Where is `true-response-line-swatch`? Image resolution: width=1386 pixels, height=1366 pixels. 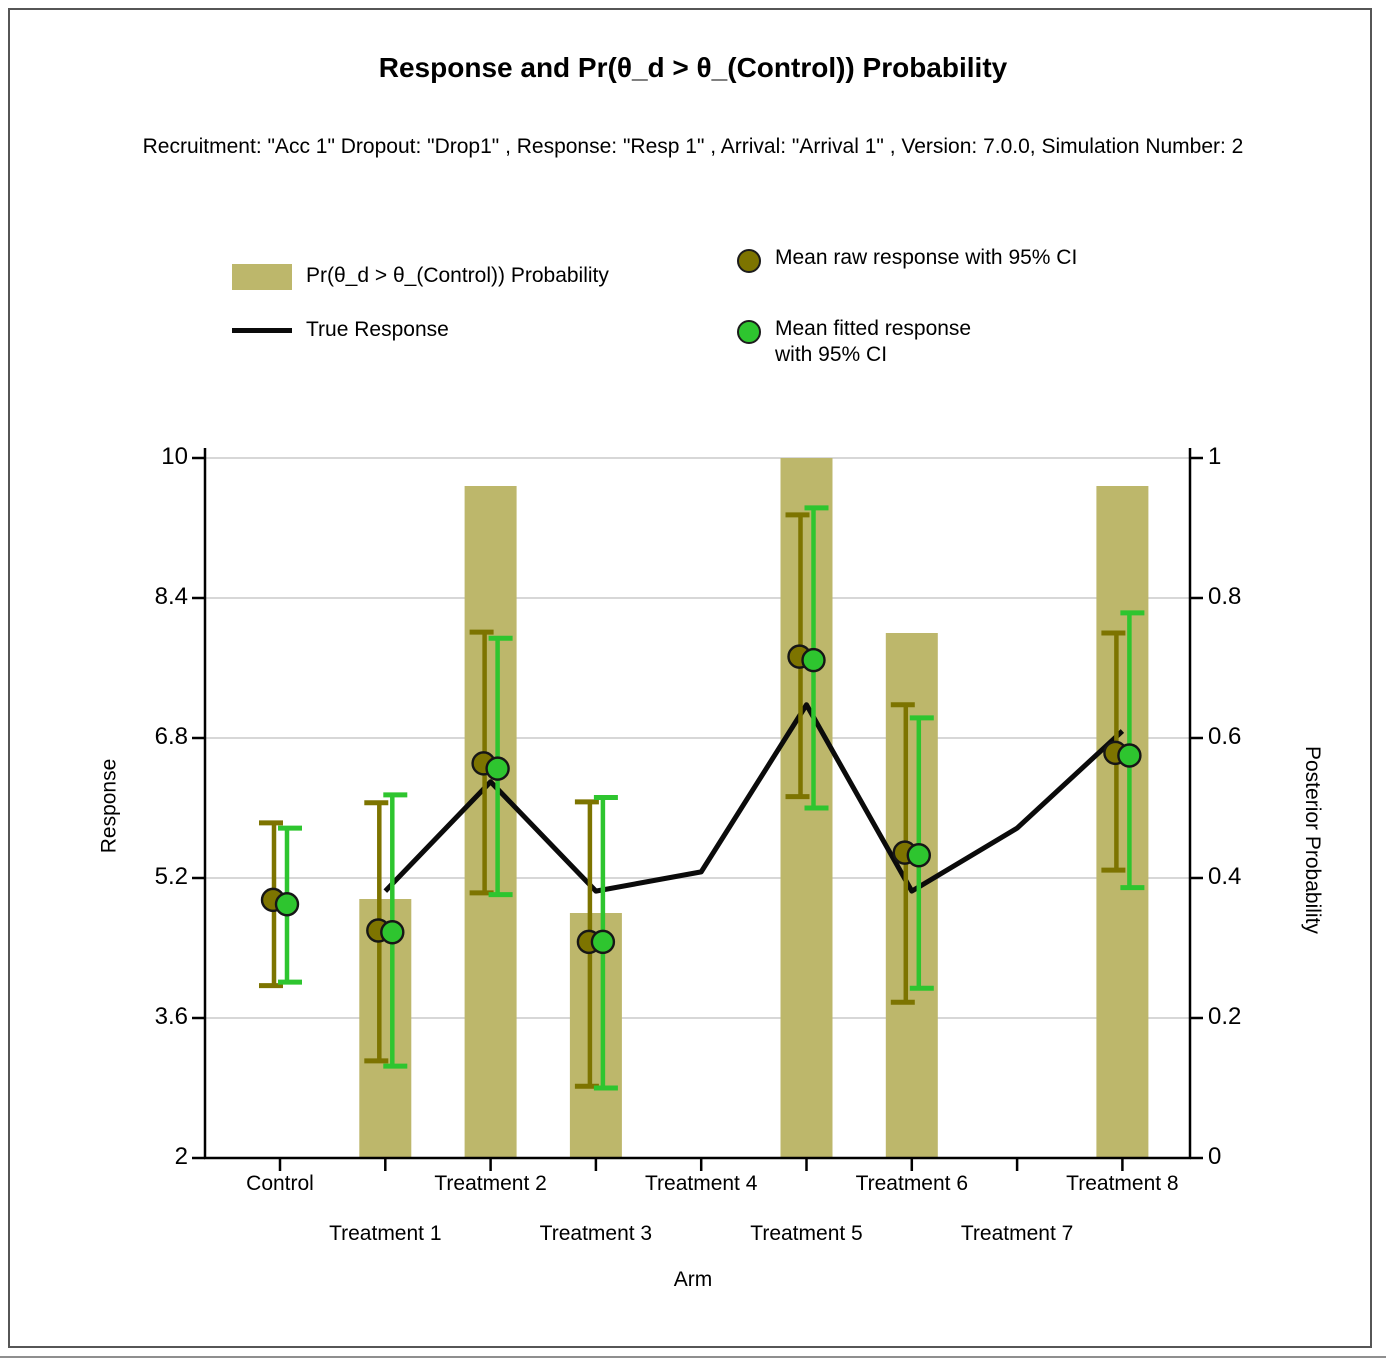 true-response-line-swatch is located at coordinates (262, 330).